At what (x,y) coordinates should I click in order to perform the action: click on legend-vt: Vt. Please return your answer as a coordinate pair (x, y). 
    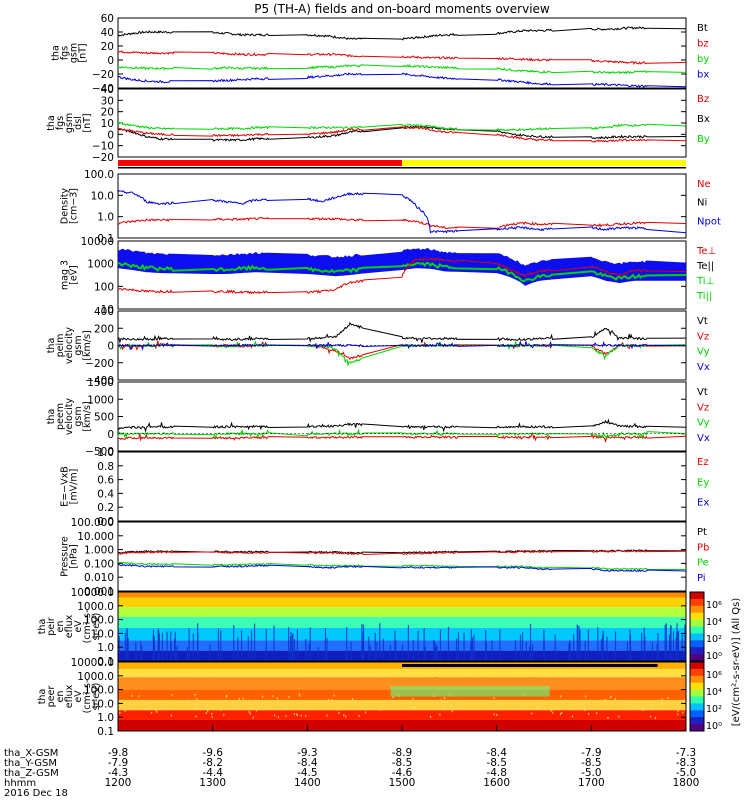
    Looking at the image, I should click on (702, 321).